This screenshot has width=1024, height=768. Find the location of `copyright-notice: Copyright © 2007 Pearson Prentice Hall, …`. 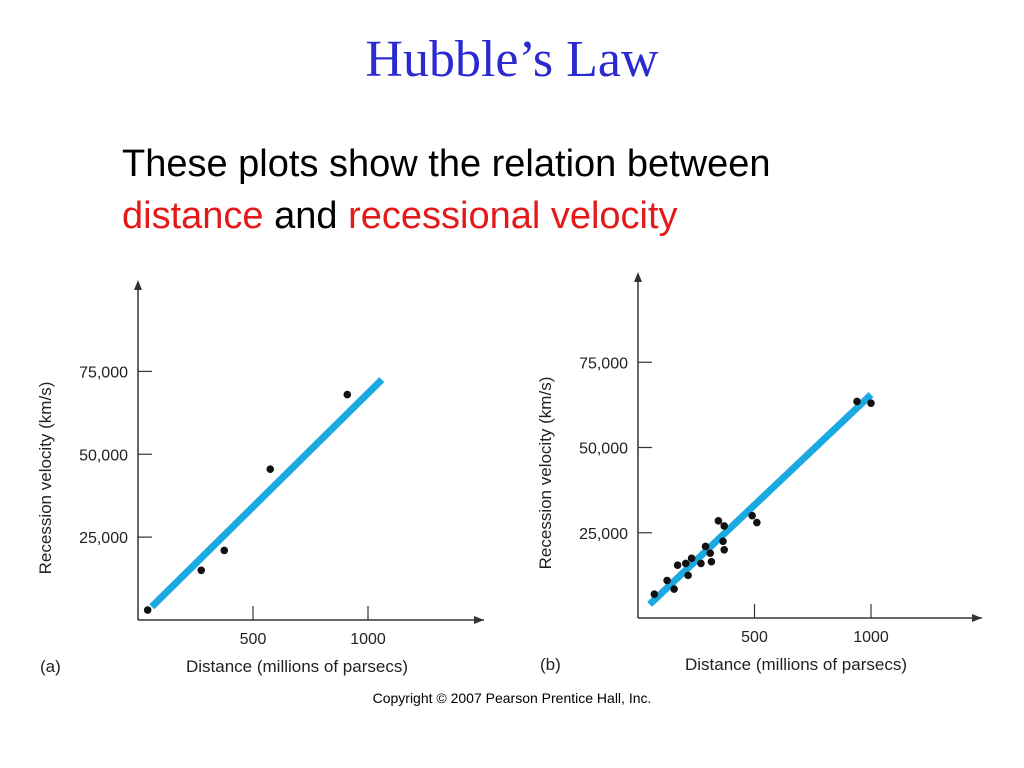

copyright-notice: Copyright © 2007 Pearson Prentice Hall, … is located at coordinates (512, 698).